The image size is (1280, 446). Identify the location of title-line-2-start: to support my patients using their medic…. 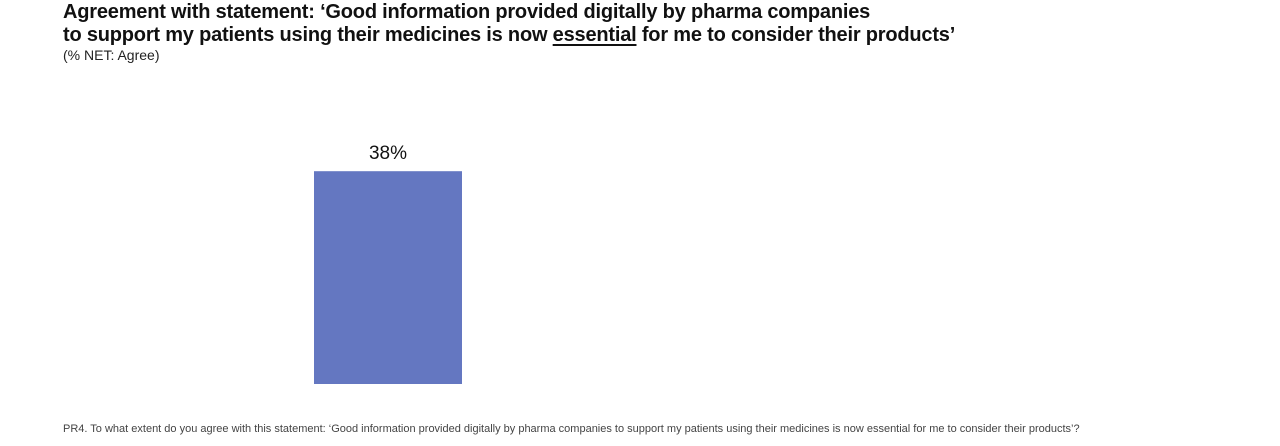
(308, 35).